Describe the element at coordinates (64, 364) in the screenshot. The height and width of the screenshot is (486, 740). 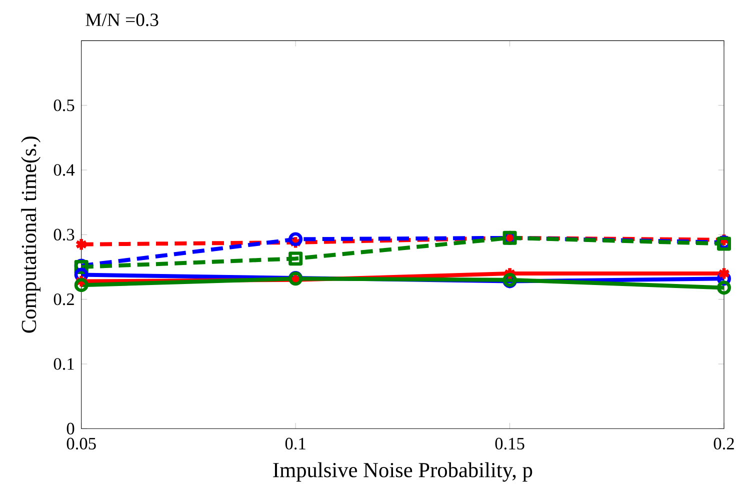
I see `y-tick-label: 0.1` at that location.